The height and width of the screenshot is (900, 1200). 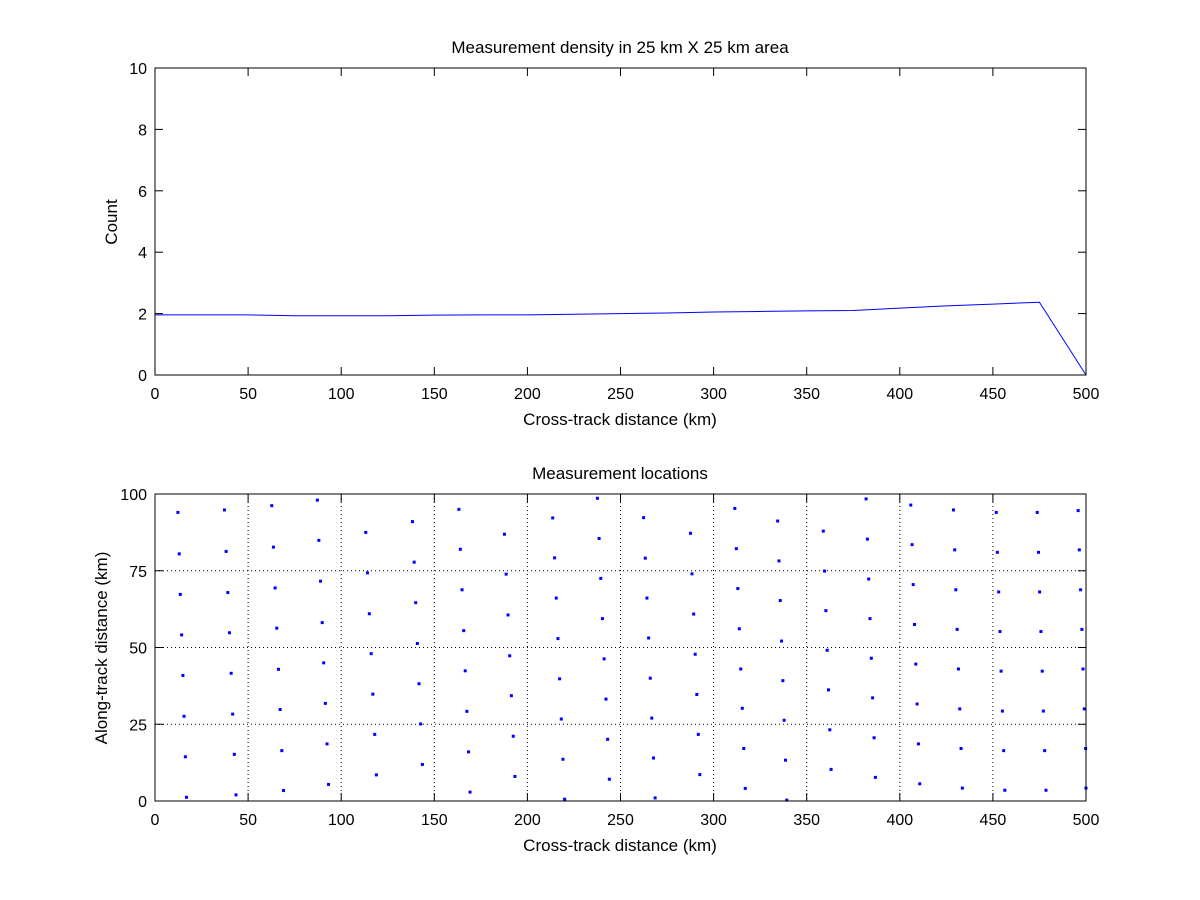 I want to click on density-x-tick-label: 100, so click(x=341, y=394).